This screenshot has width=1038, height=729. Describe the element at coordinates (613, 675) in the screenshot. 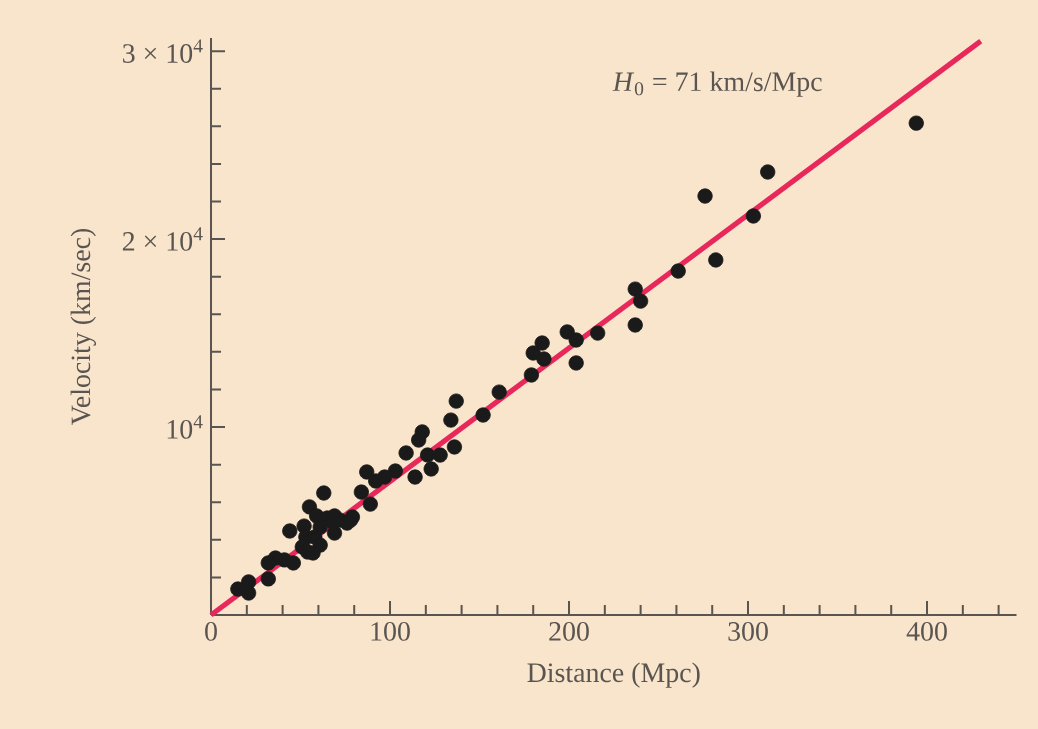

I see `x-axis-title: Distance (Mpc)` at that location.